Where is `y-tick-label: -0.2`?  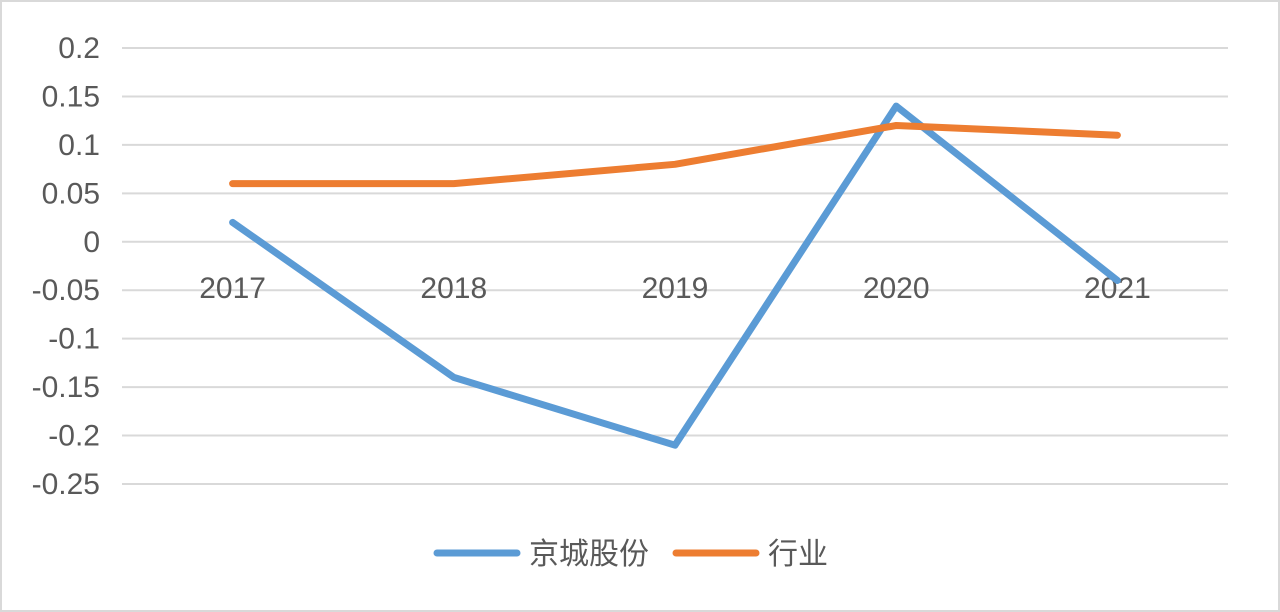 y-tick-label: -0.2 is located at coordinates (74, 436).